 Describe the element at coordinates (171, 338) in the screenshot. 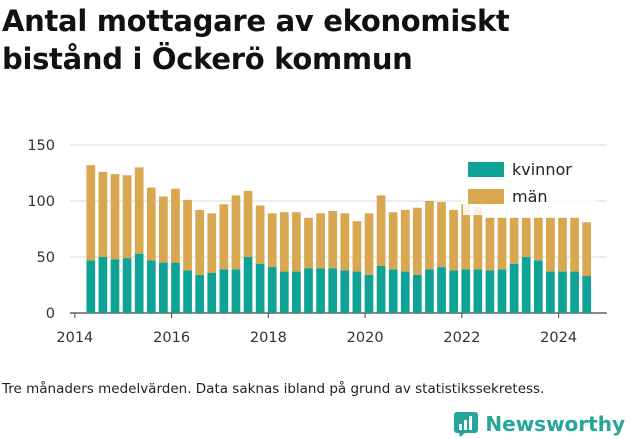

I see `x-tick-label: 2016` at that location.